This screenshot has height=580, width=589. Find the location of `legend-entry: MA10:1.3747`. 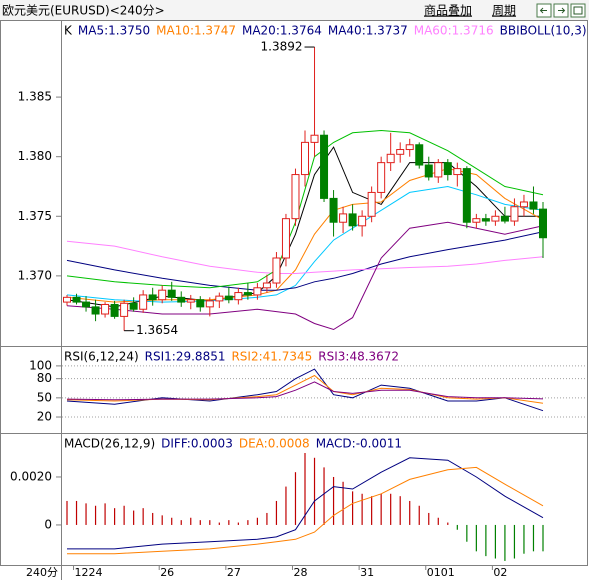

legend-entry: MA10:1.3747 is located at coordinates (196, 31).